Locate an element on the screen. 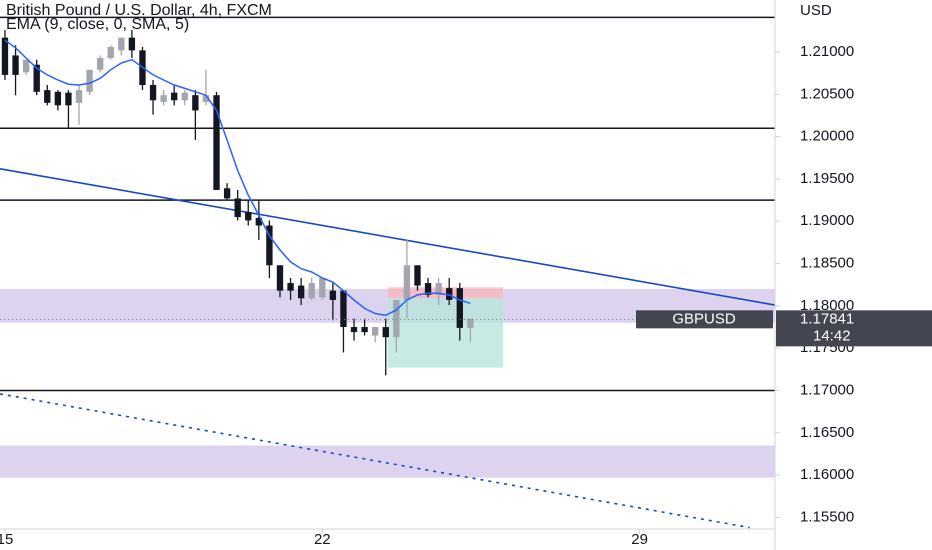  x-tick-label: 15 is located at coordinates (6, 539).